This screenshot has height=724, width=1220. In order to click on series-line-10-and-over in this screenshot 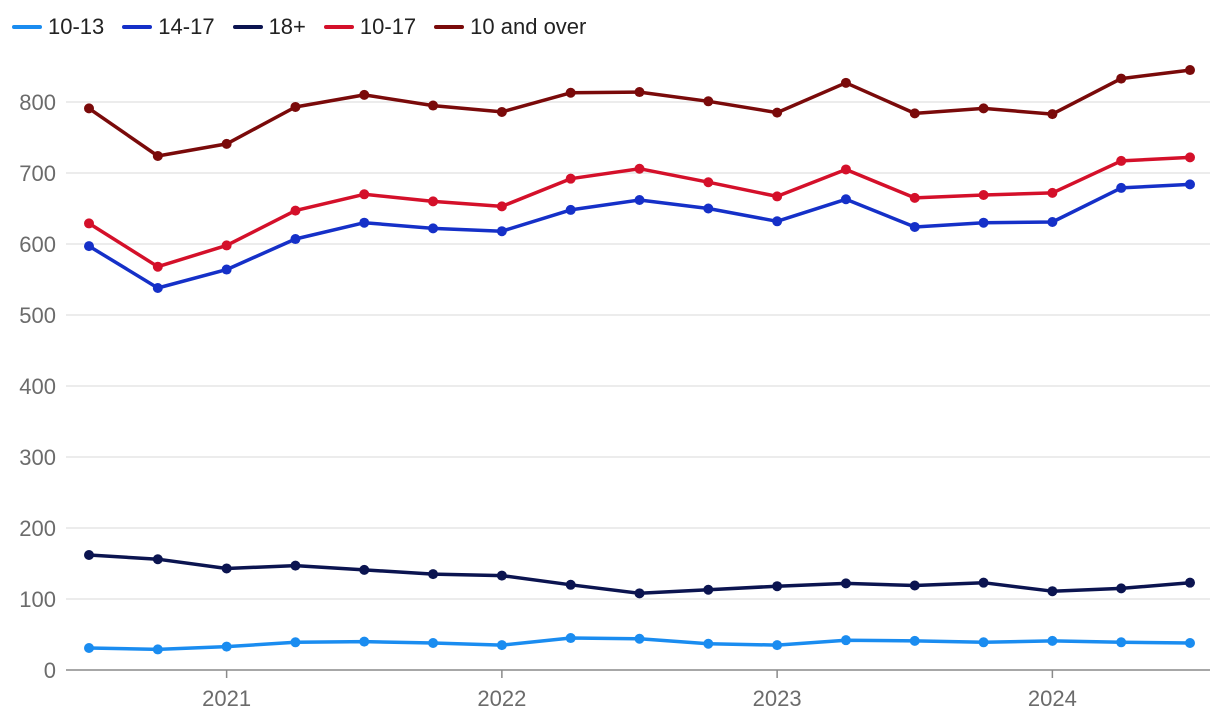, I will do `click(639, 113)`.